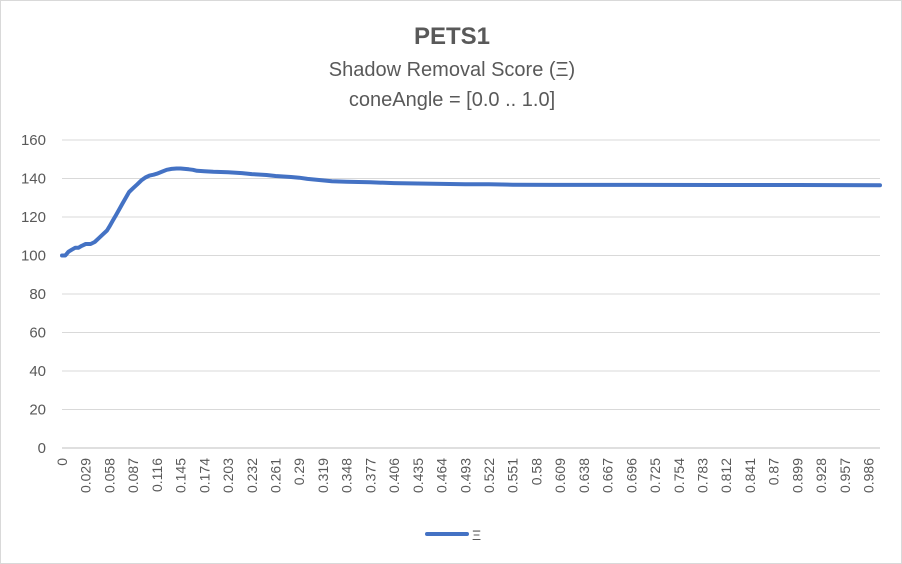 The width and height of the screenshot is (902, 564). Describe the element at coordinates (476, 535) in the screenshot. I see `legend-label: Ξ` at that location.